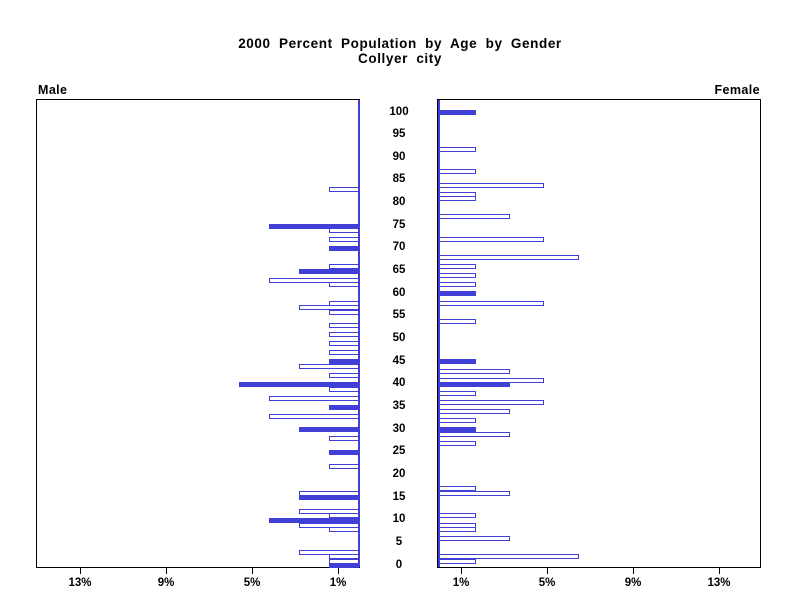 This screenshot has width=800, height=600. What do you see at coordinates (633, 583) in the screenshot?
I see `female-axis-tick-label-9%: 9%` at bounding box center [633, 583].